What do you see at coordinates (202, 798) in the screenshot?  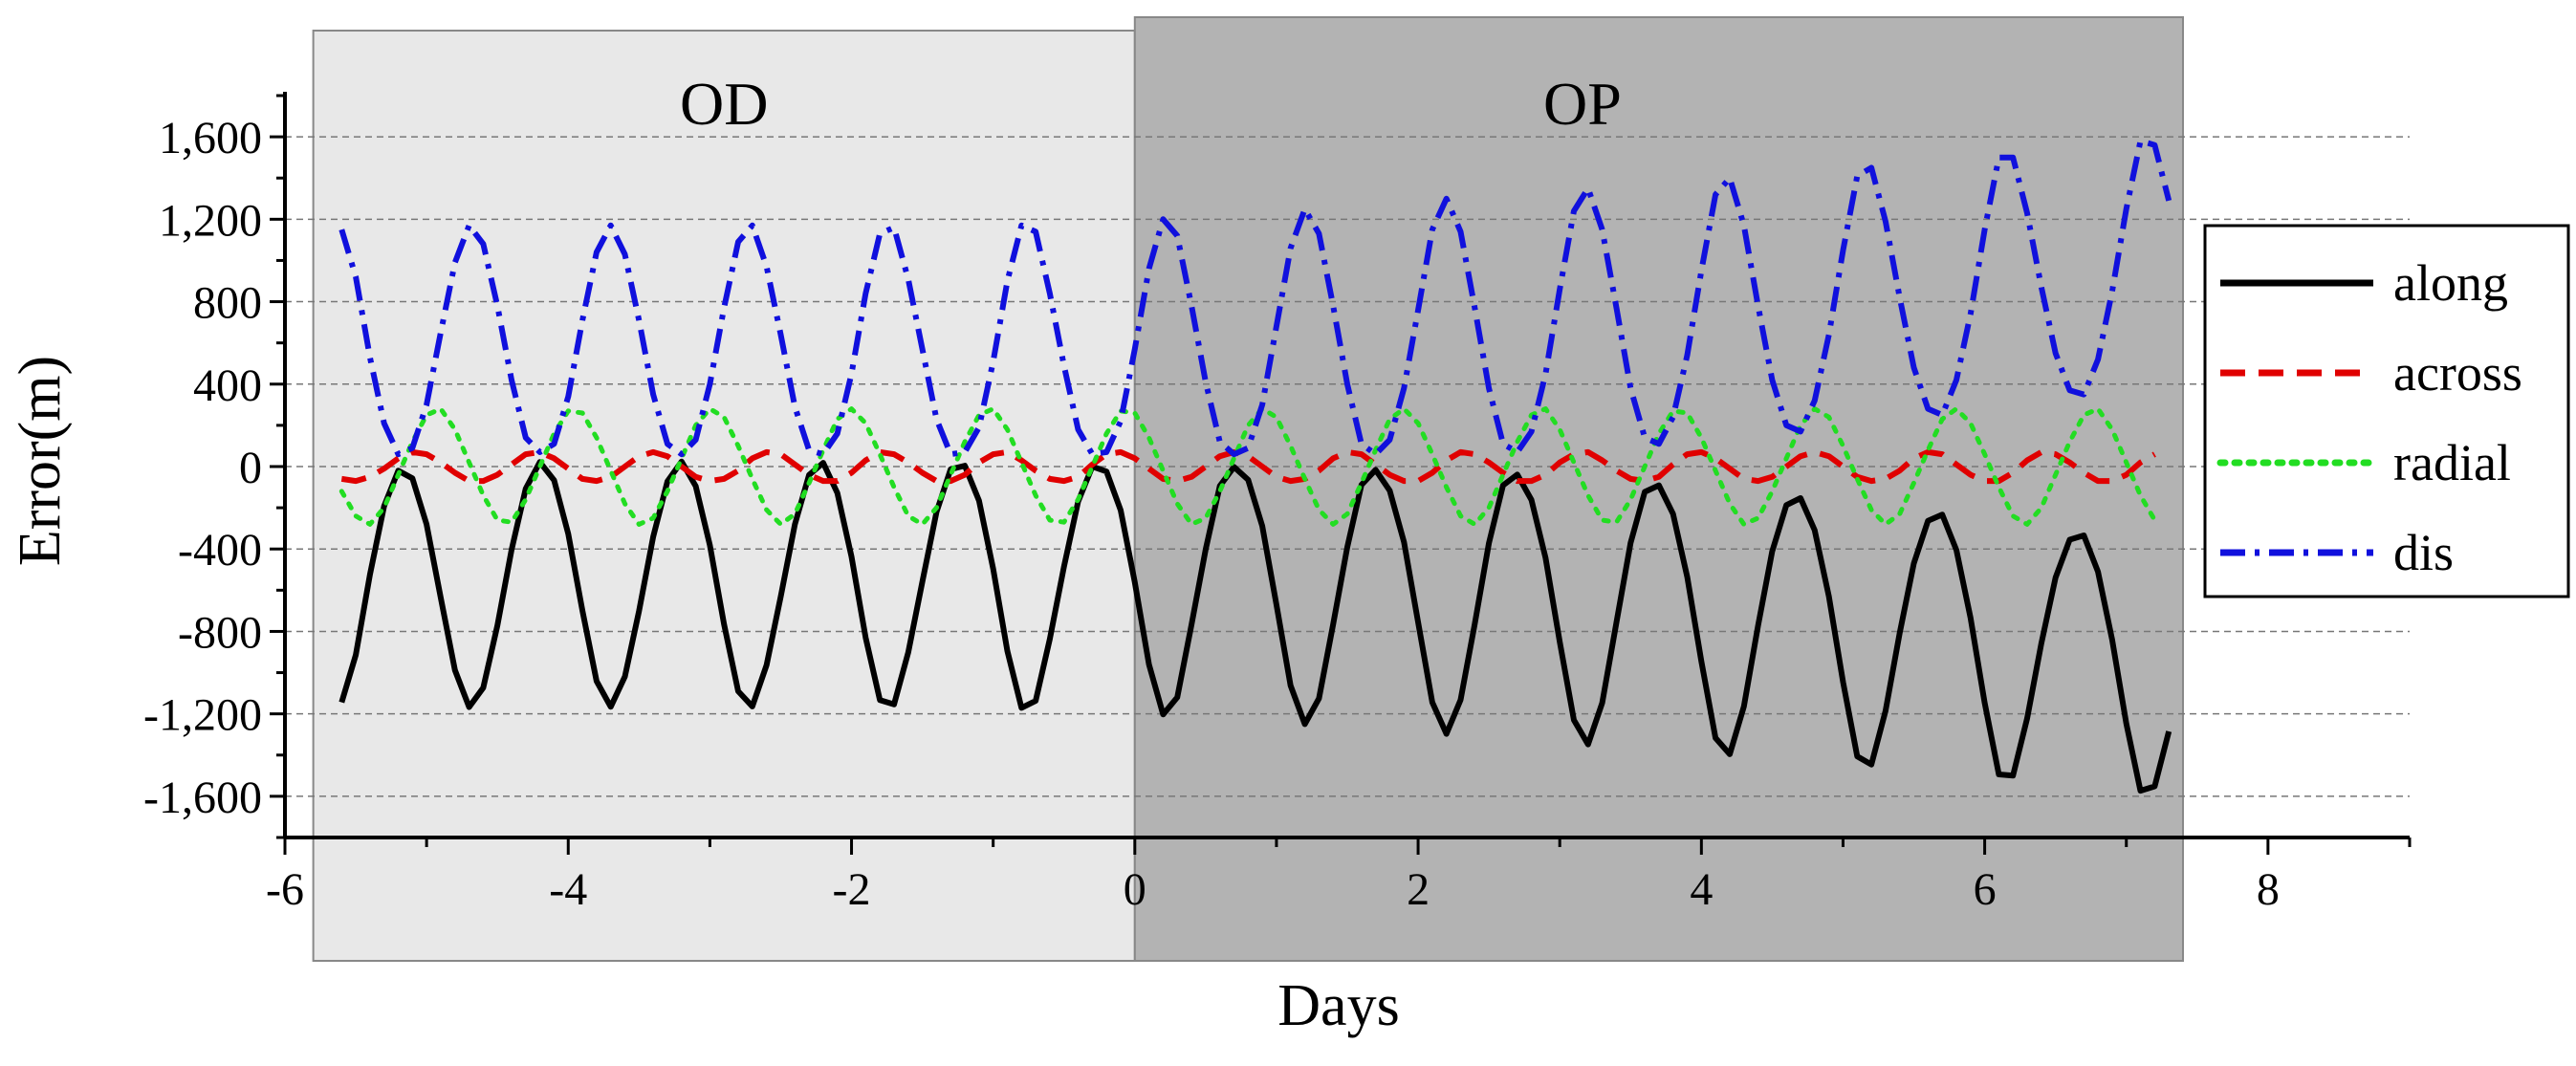 I see `y-tick-label: -1,600` at bounding box center [202, 798].